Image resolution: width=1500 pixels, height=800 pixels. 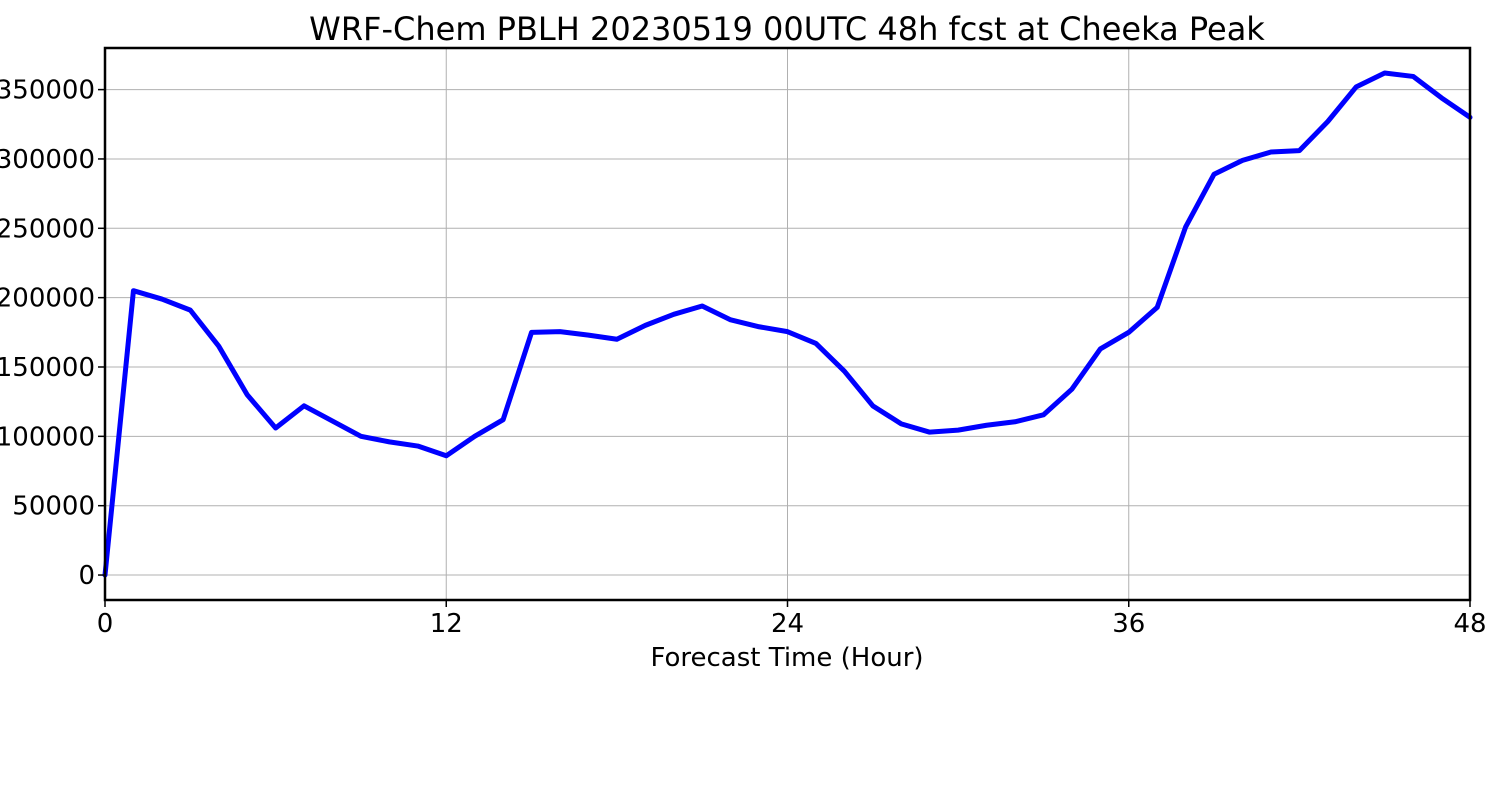 I want to click on x-tick-label: 48, so click(x=1469, y=624).